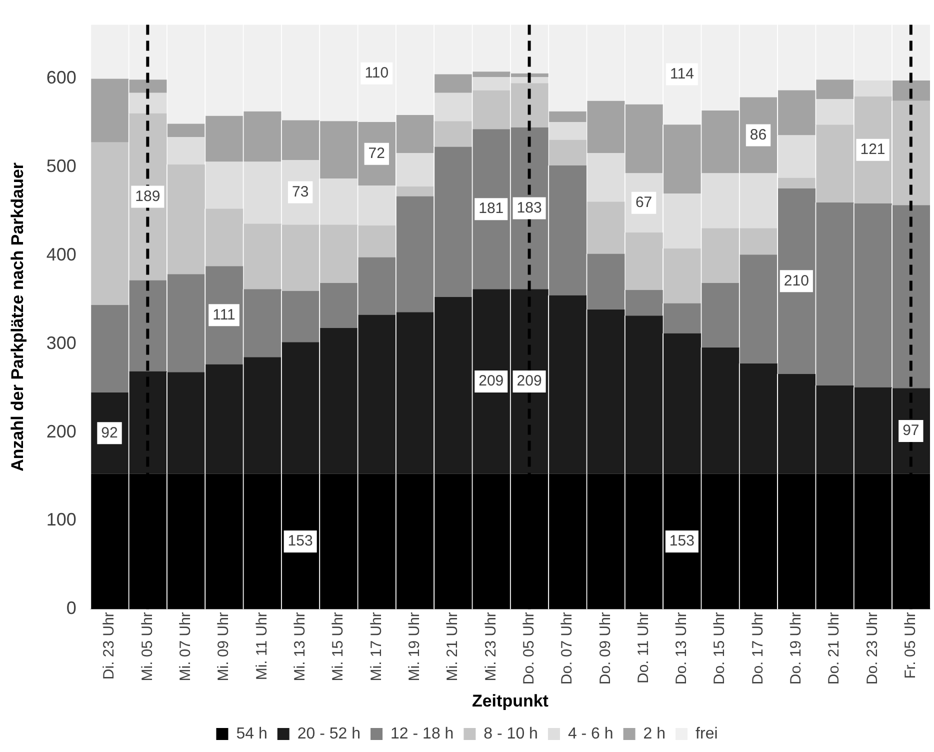  What do you see at coordinates (61, 78) in the screenshot?
I see `y-tick-label: 600` at bounding box center [61, 78].